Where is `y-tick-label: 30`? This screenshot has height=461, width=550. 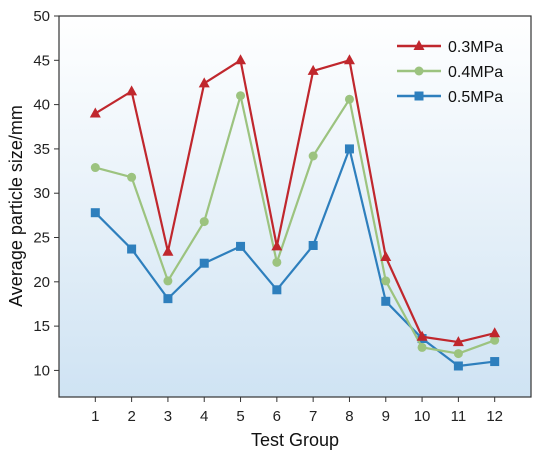
y-tick-label: 30 is located at coordinates (41, 193).